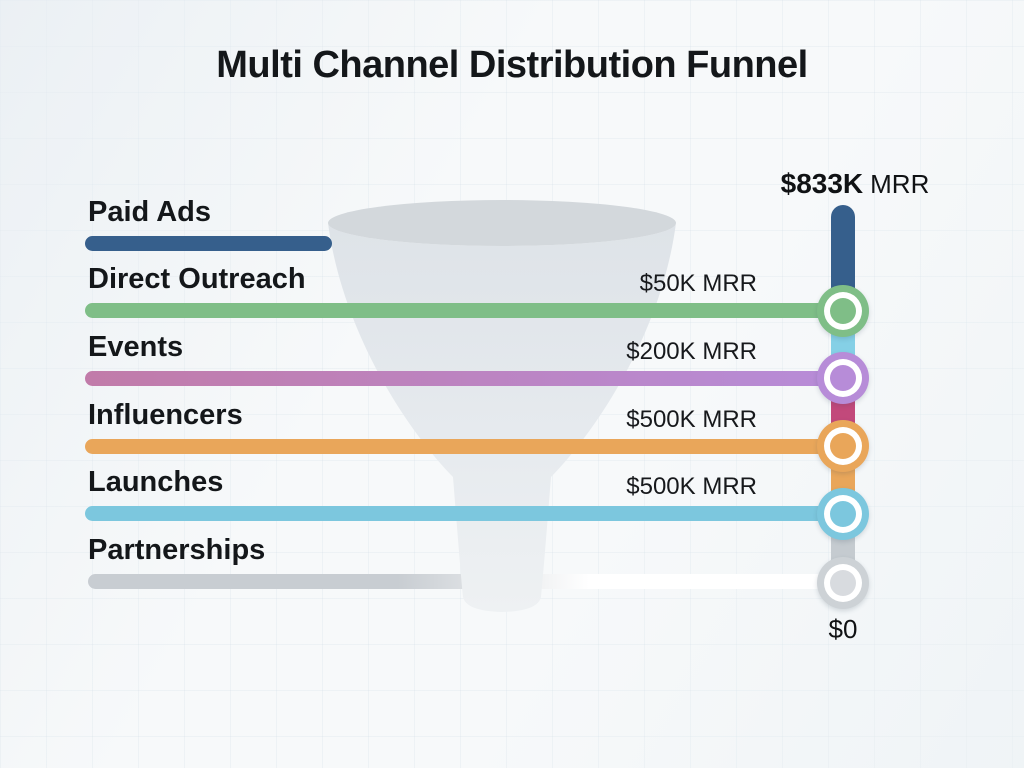 The image size is (1024, 768). I want to click on funnel-rim, so click(502, 223).